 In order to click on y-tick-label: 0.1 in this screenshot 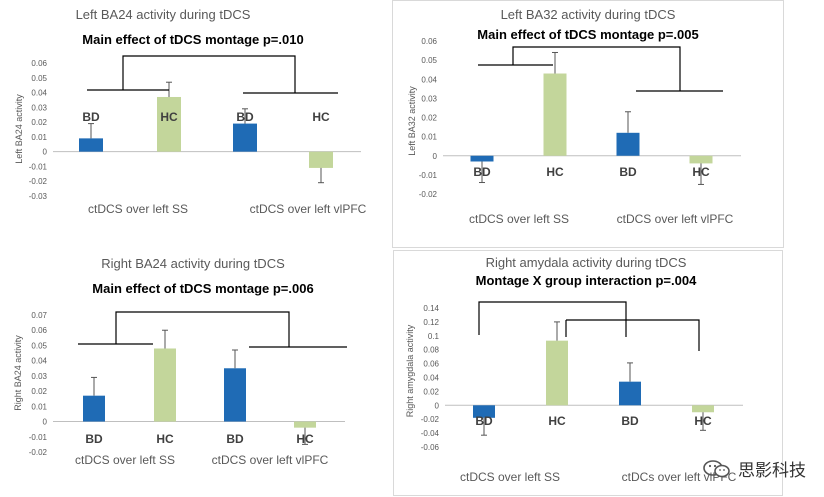, I will do `click(434, 336)`.